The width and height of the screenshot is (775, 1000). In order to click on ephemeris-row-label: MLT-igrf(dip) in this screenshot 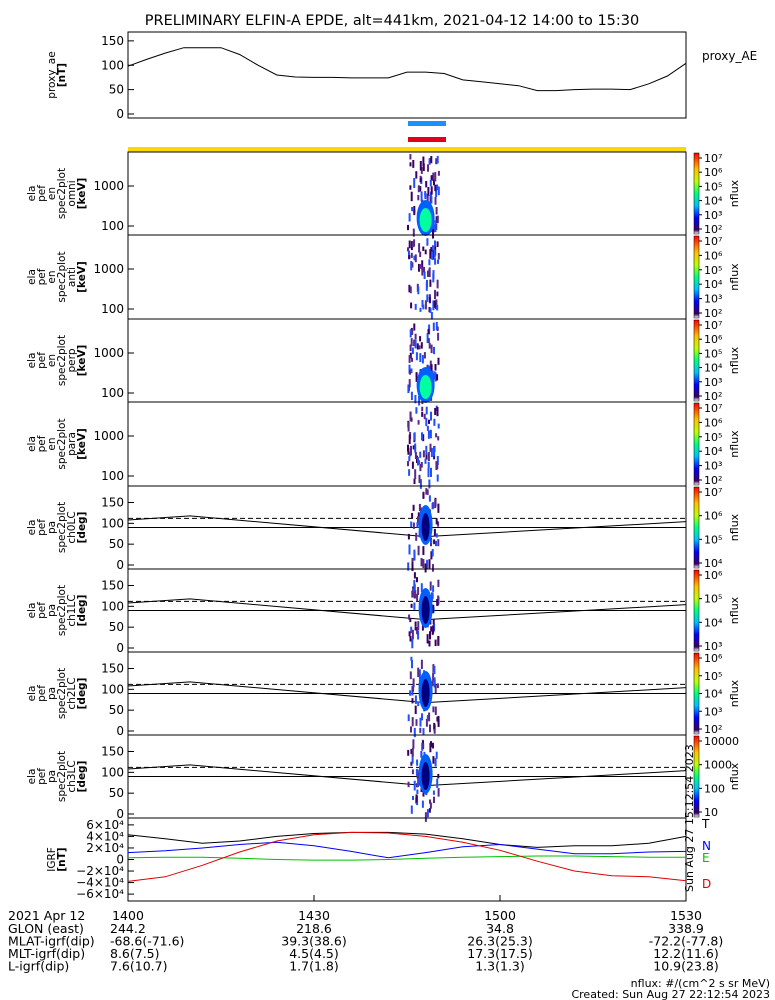, I will do `click(46, 953)`.